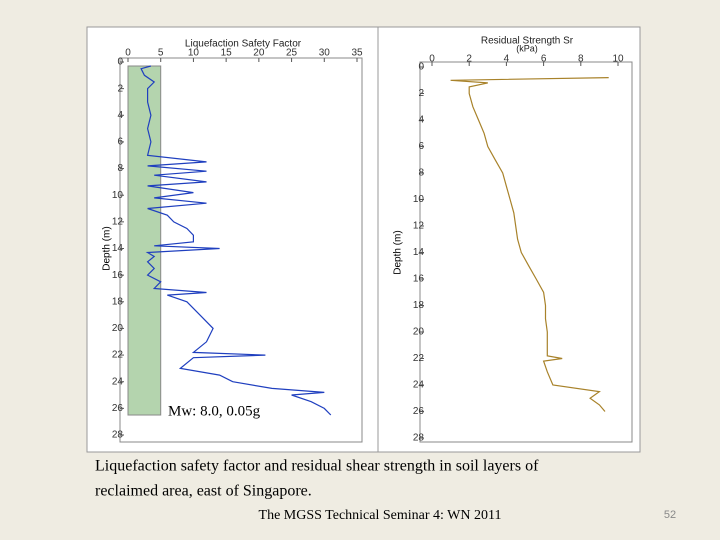  What do you see at coordinates (581, 59) in the screenshot?
I see `x-tick-label: 8` at bounding box center [581, 59].